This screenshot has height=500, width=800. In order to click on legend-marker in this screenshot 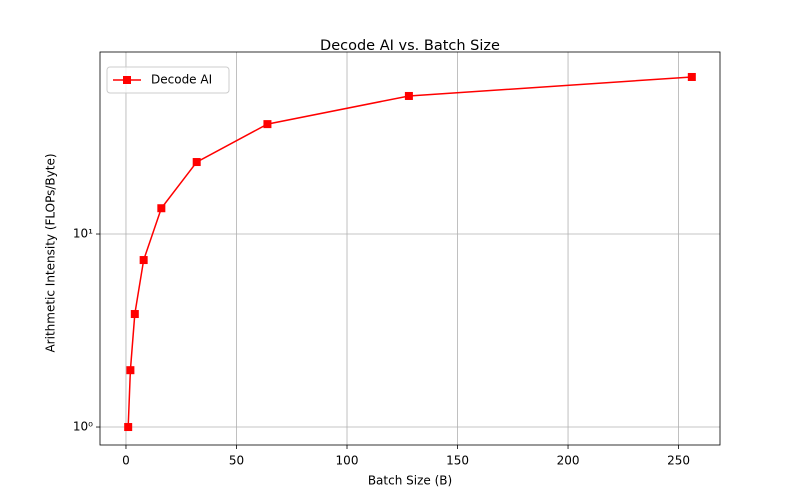, I will do `click(127, 80)`.